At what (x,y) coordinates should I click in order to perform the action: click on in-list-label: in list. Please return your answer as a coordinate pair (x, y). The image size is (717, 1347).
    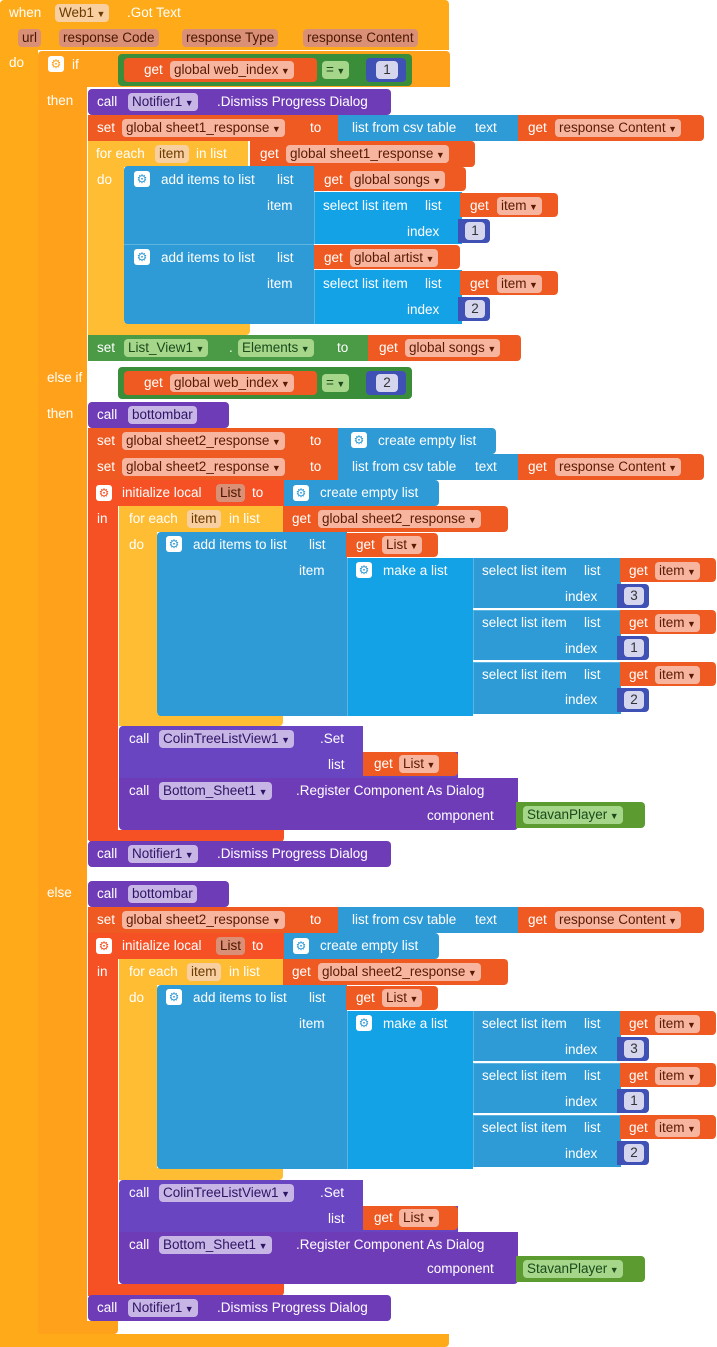
    Looking at the image, I should click on (244, 971).